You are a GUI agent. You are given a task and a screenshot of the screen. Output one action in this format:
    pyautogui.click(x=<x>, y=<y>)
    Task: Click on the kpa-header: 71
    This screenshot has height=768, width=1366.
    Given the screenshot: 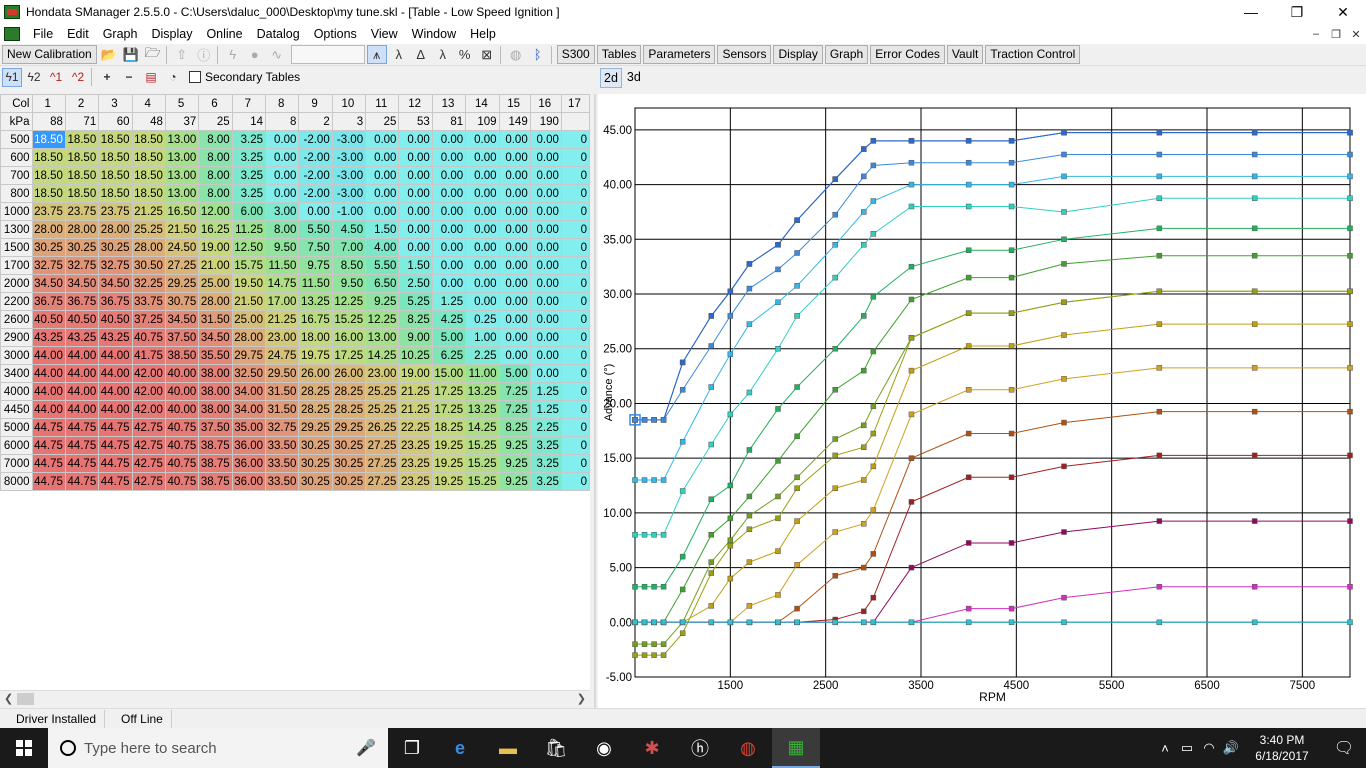 What is the action you would take?
    pyautogui.click(x=82, y=121)
    